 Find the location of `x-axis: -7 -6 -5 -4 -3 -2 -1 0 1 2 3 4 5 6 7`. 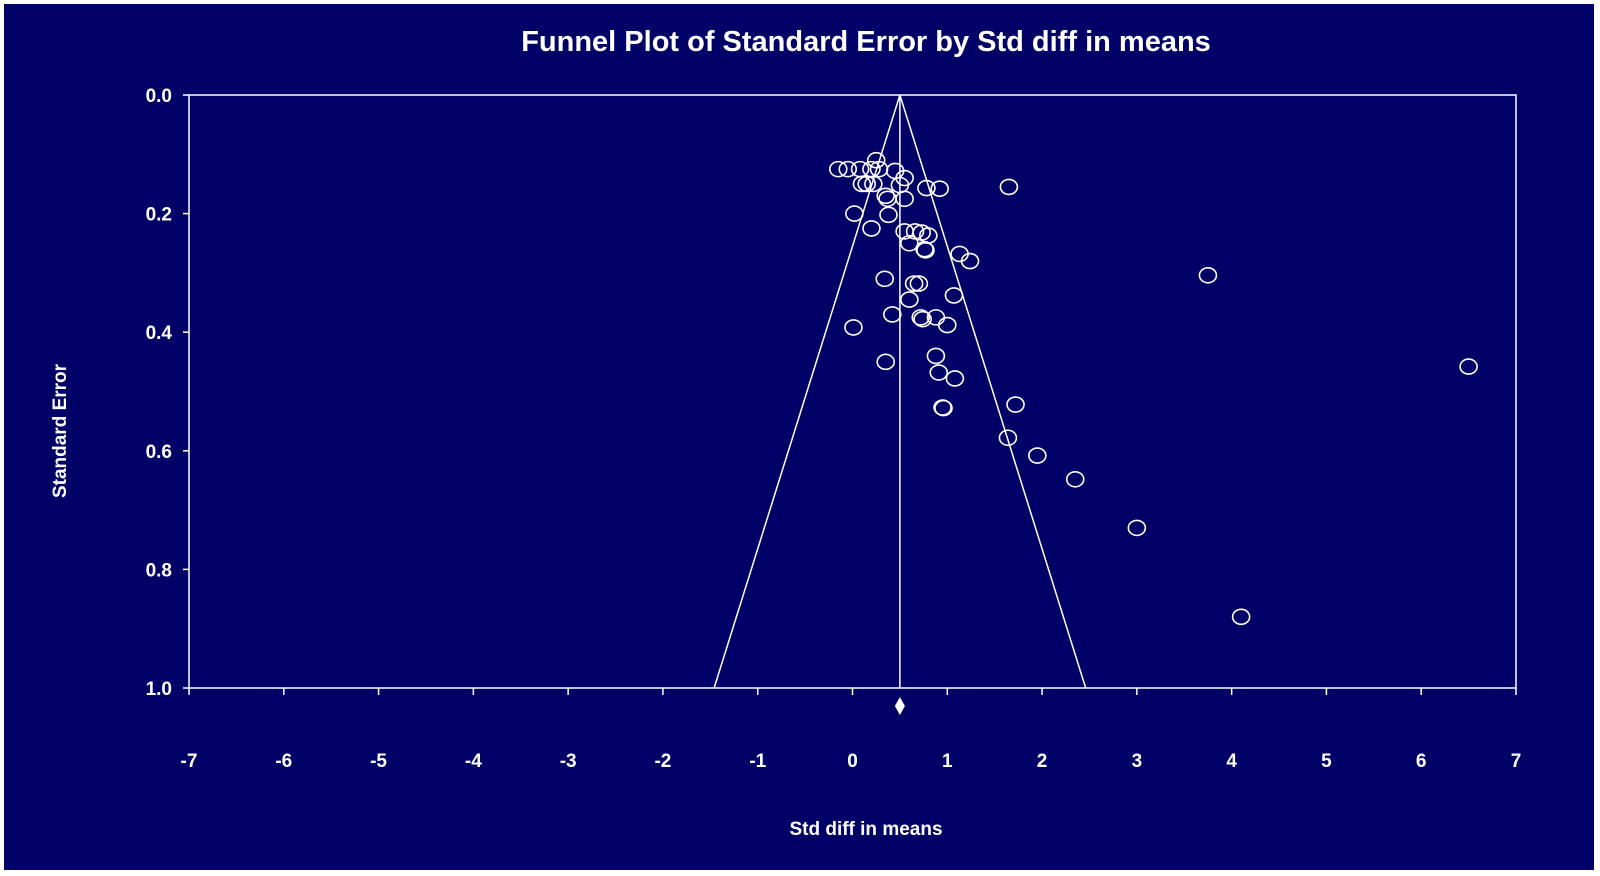

x-axis: -7 -6 -5 -4 -3 -2 -1 0 1 2 3 4 5 6 7 is located at coordinates (851, 730).